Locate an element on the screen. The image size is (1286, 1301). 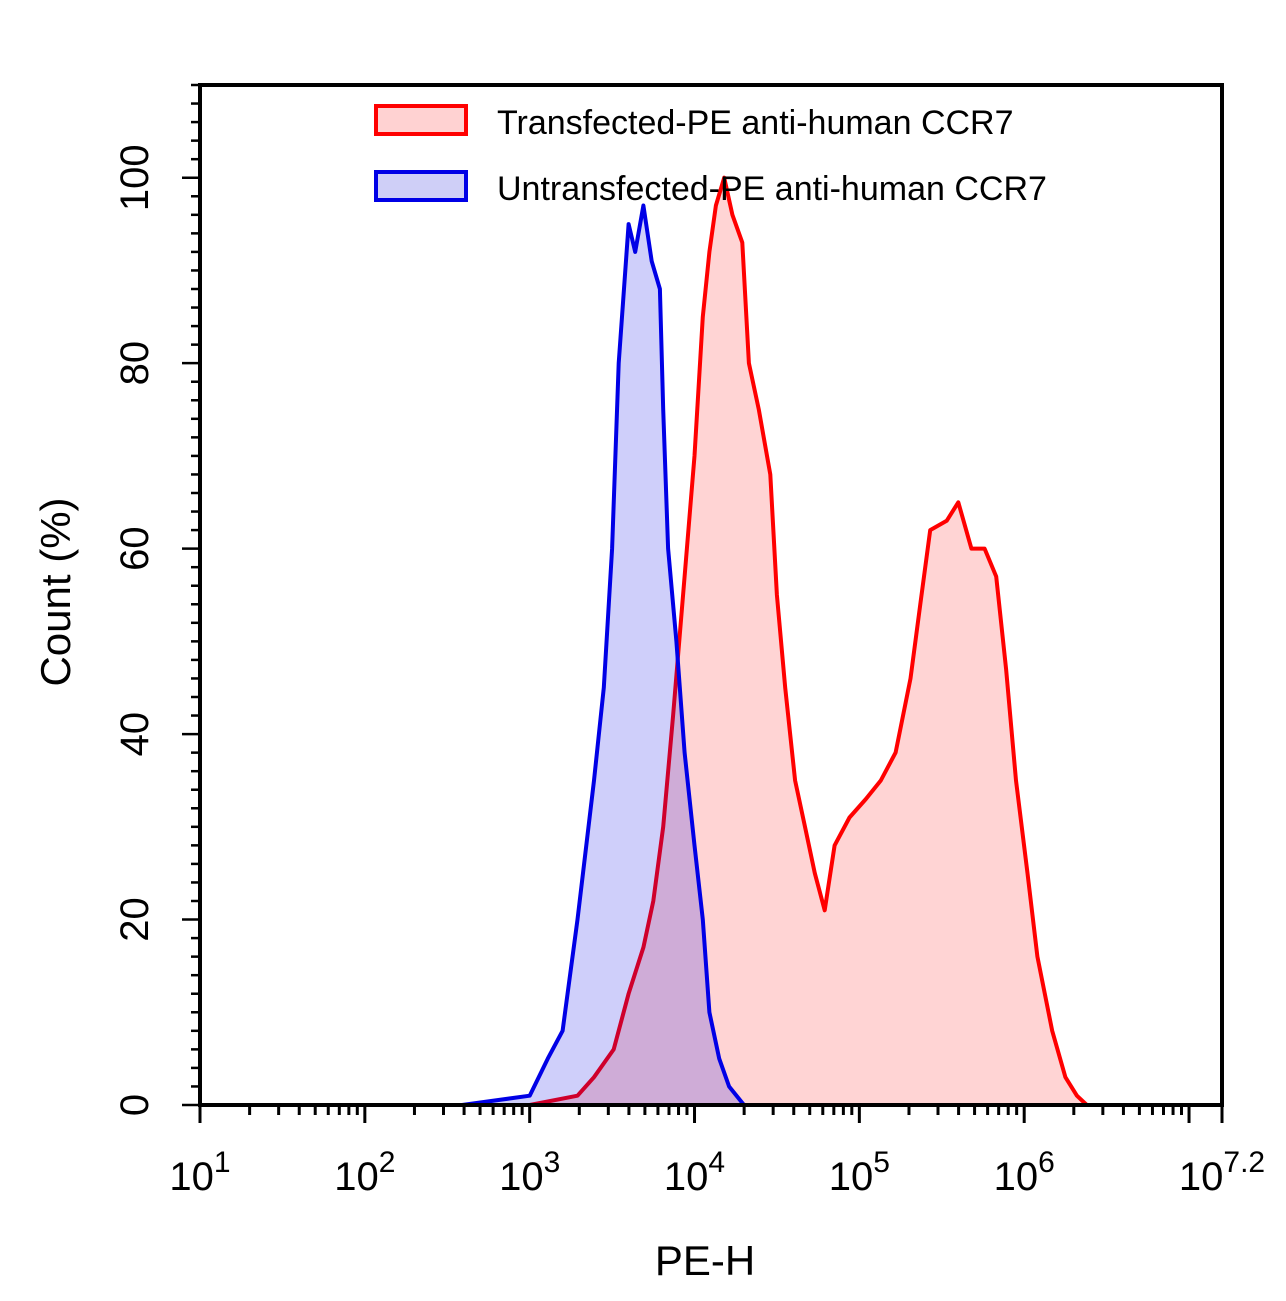
x-tick-label: 10³ is located at coordinates (529, 1172).